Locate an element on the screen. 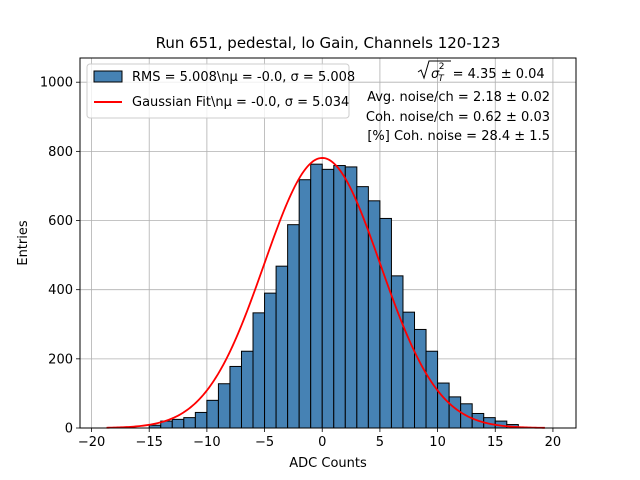 This screenshot has height=480, width=640. x-tick-label: −5 is located at coordinates (264, 442).